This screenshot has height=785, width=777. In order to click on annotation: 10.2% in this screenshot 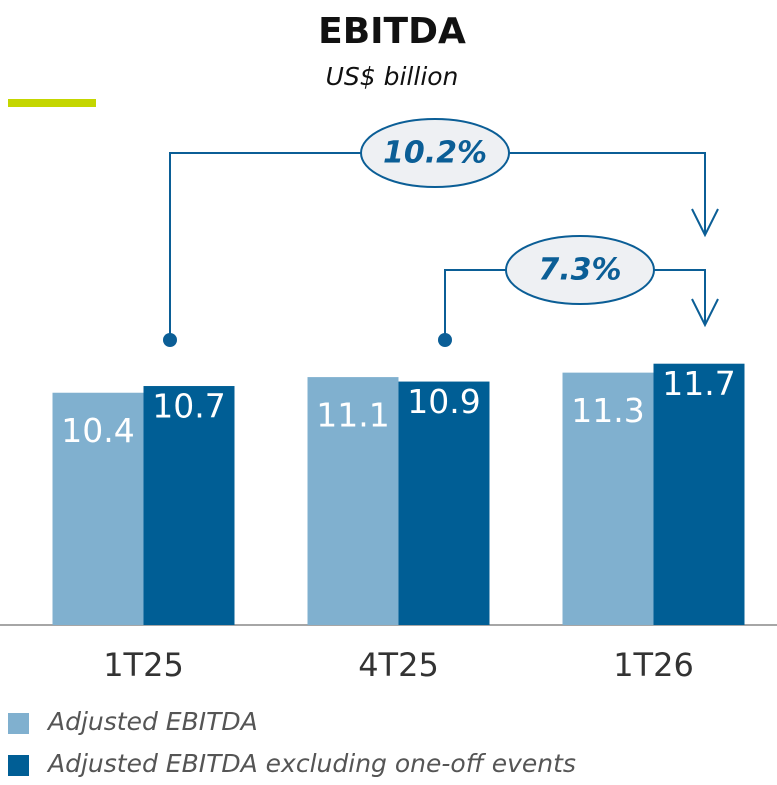, I will do `click(435, 153)`.